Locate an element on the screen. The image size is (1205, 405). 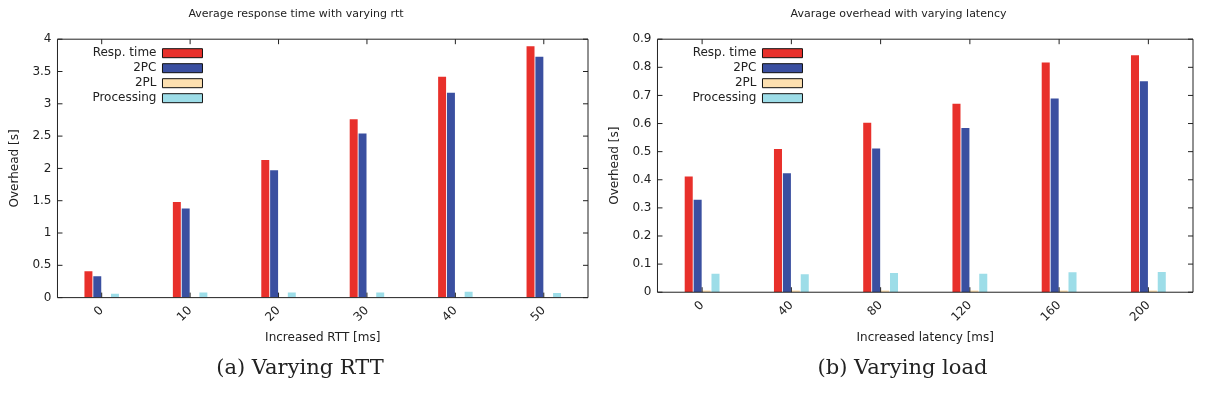
y-tick-label: 1 is located at coordinates (47, 232).